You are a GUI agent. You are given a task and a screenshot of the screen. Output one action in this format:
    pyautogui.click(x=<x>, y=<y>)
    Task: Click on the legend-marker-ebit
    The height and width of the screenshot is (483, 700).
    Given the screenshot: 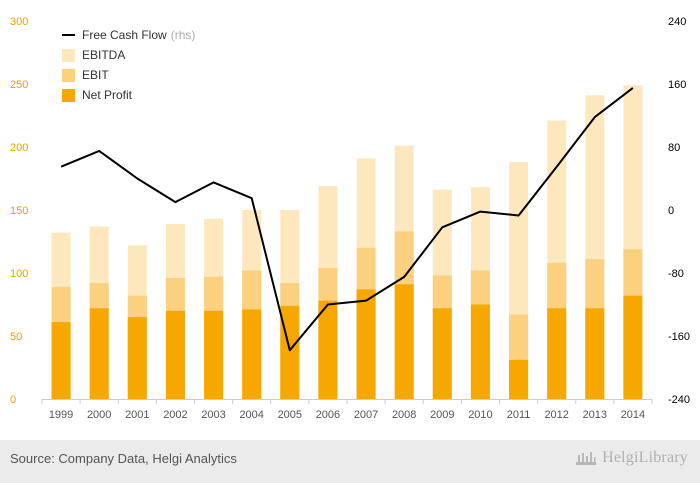 What is the action you would take?
    pyautogui.click(x=68, y=75)
    